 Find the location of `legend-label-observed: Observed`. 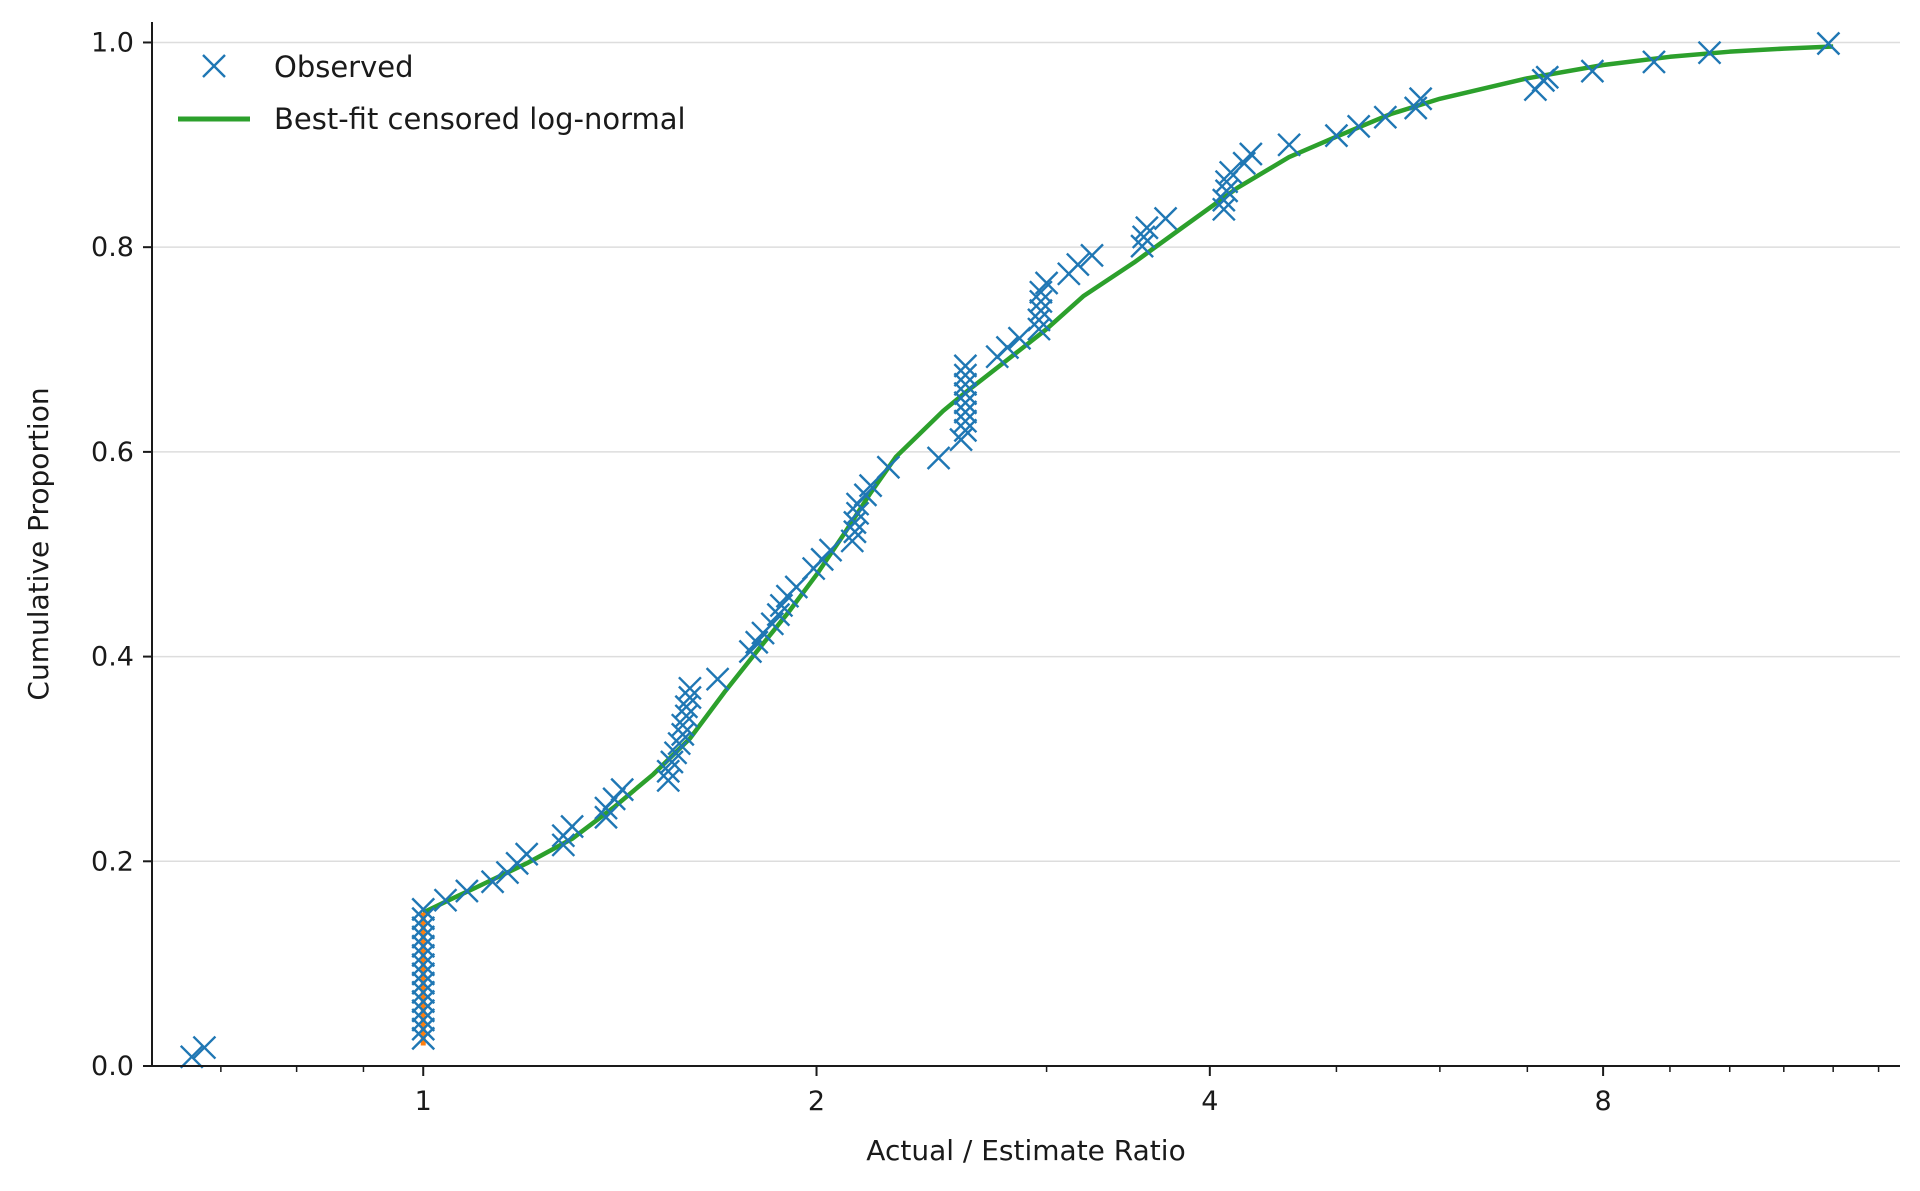

legend-label-observed: Observed is located at coordinates (344, 67).